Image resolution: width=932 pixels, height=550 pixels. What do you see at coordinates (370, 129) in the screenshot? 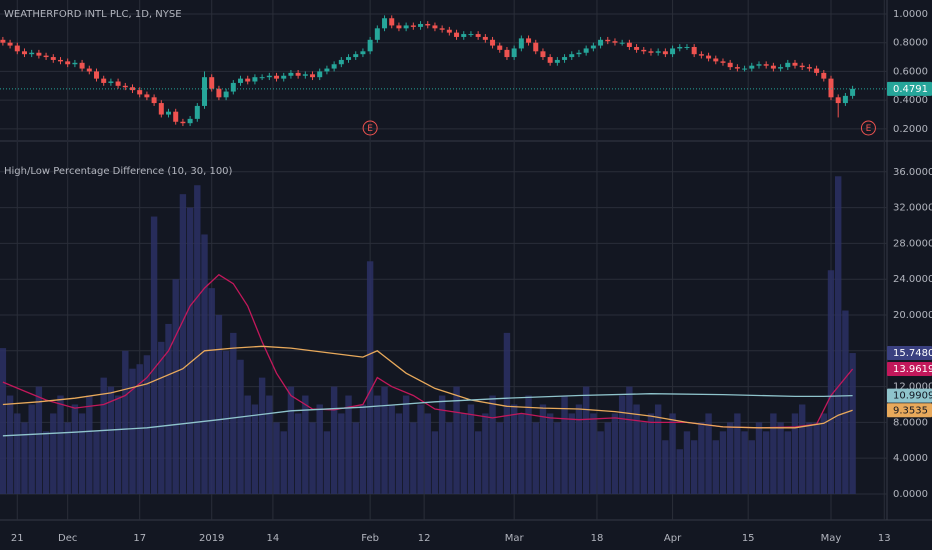
I see `earnings-label: E` at bounding box center [370, 129].